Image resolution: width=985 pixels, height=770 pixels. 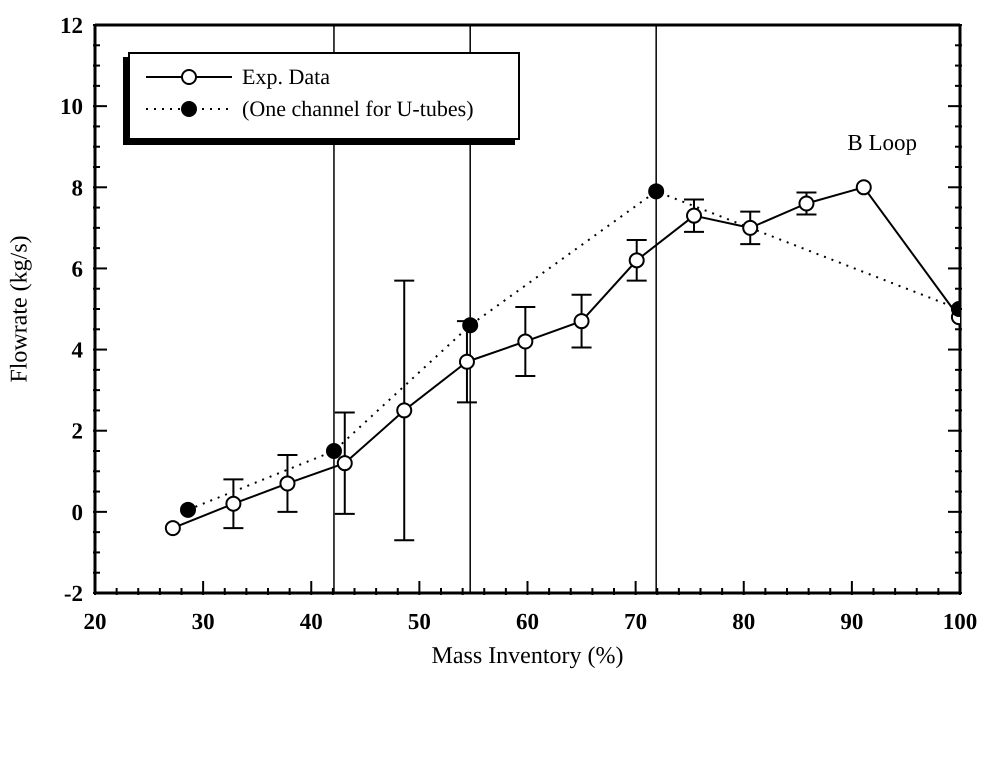 I want to click on y-tick-label: 8, so click(x=77, y=187).